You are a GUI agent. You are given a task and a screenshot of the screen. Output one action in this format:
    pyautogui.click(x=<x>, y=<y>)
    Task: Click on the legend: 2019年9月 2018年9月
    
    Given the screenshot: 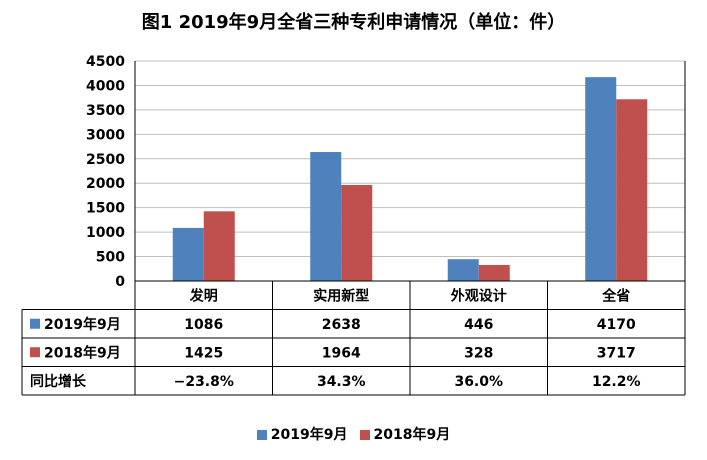 What is the action you would take?
    pyautogui.click(x=353, y=434)
    